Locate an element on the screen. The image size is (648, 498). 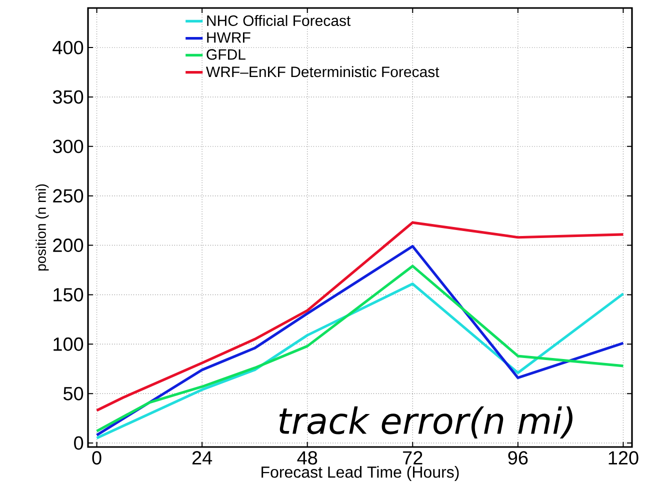
annotation: track error(n mi) is located at coordinates (425, 422).